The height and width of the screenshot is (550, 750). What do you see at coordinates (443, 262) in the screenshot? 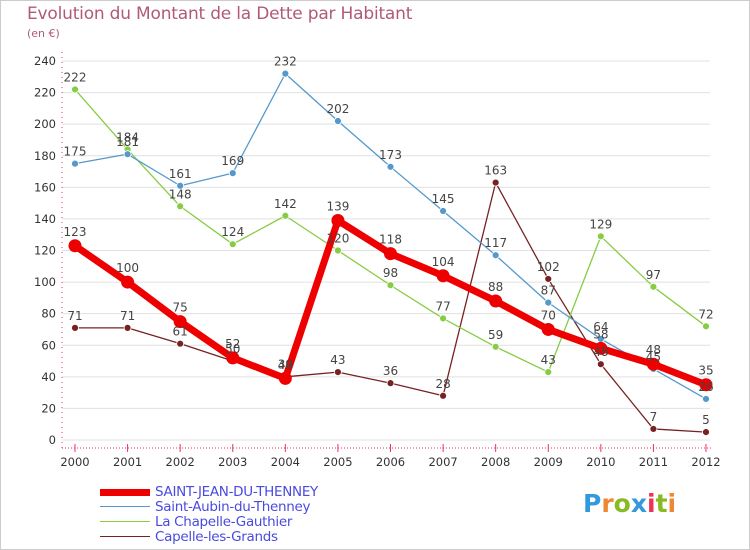
I see `data-label: 104` at bounding box center [443, 262].